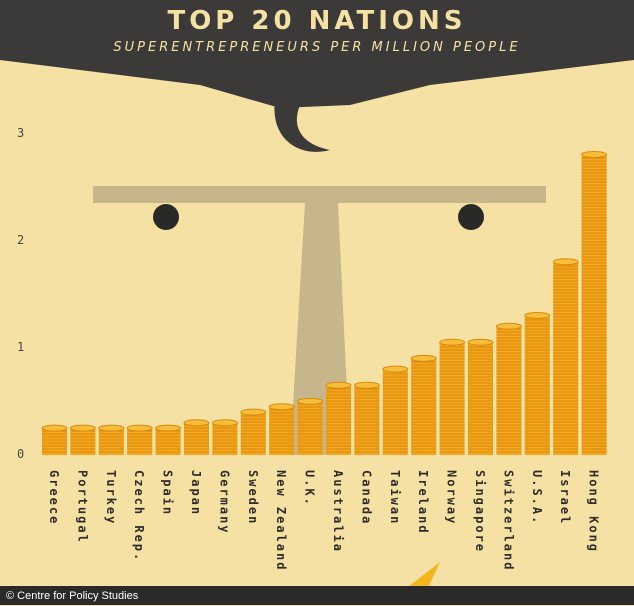 This screenshot has width=634, height=606. What do you see at coordinates (167, 493) in the screenshot?
I see `x-tick-label: Spain` at bounding box center [167, 493].